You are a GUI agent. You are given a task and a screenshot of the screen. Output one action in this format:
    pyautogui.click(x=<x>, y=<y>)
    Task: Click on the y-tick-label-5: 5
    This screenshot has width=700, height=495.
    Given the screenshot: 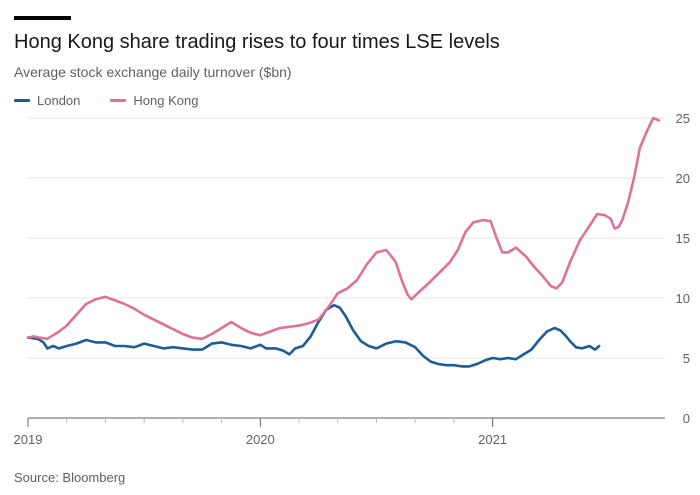 What is the action you would take?
    pyautogui.click(x=686, y=358)
    